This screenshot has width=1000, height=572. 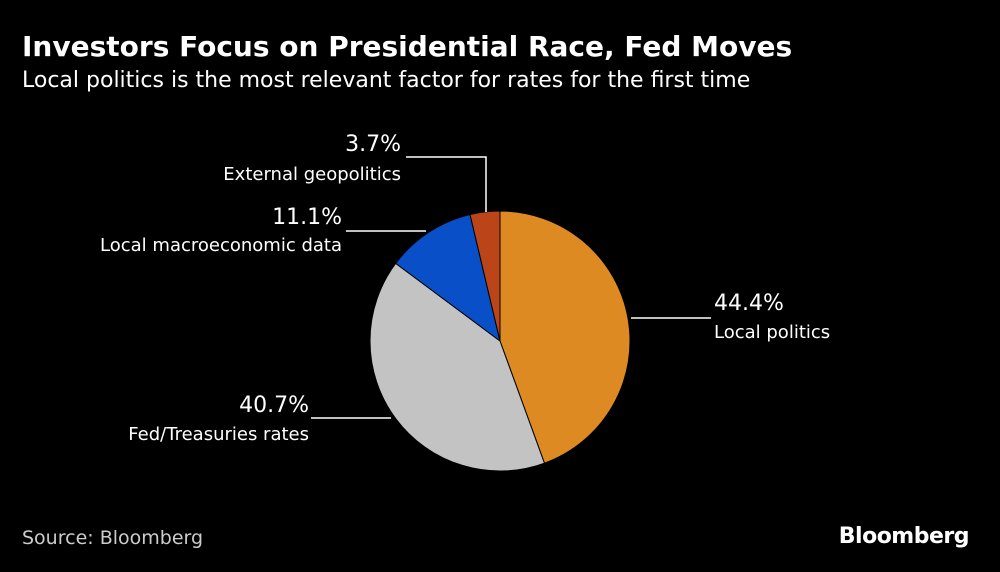 What do you see at coordinates (307, 217) in the screenshot?
I see `data-label-macroeconomic-pct: 11.1%` at bounding box center [307, 217].